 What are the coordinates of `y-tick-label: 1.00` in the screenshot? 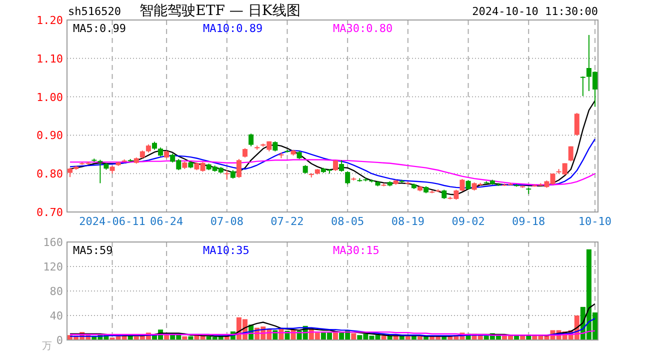 It's located at (49, 97).